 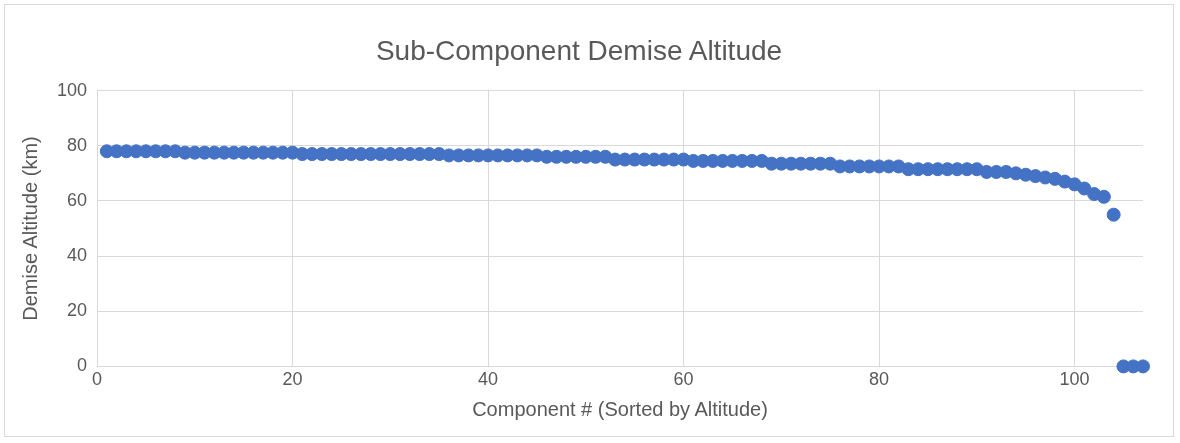 What do you see at coordinates (683, 379) in the screenshot?
I see `x-tick-label: 60` at bounding box center [683, 379].